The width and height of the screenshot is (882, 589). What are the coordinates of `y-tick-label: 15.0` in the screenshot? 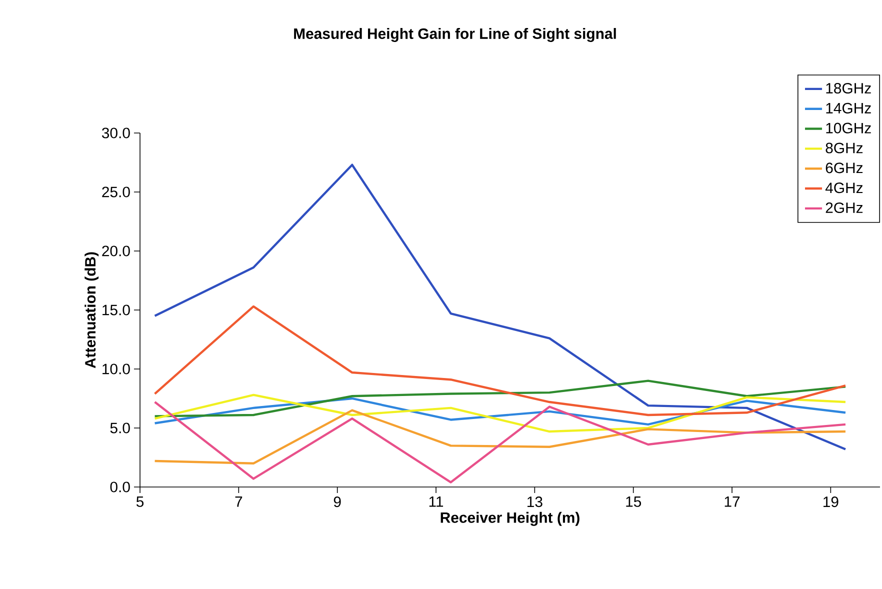 It's located at (116, 310).